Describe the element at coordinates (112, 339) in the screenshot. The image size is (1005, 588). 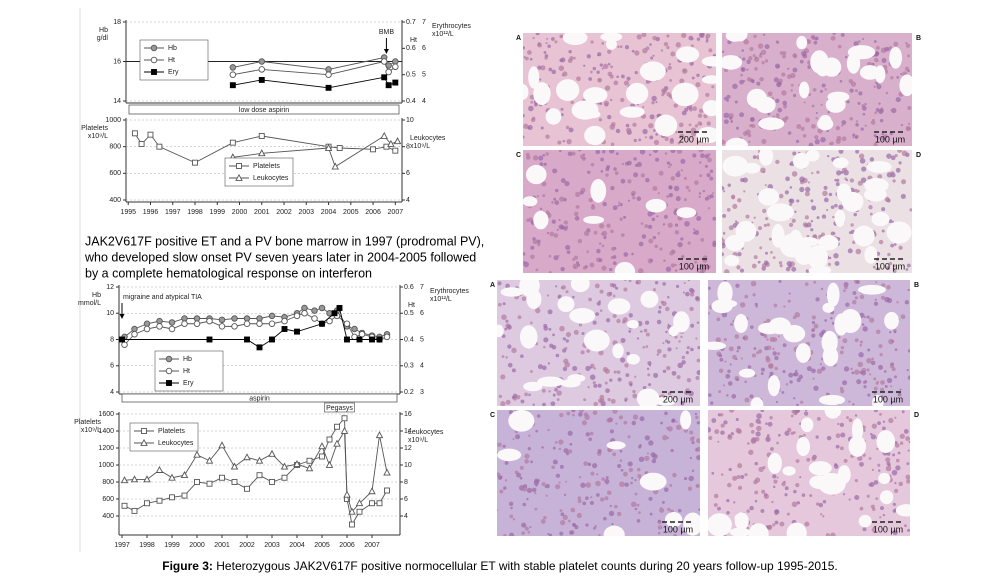
I see `y-tick-label: 8` at that location.